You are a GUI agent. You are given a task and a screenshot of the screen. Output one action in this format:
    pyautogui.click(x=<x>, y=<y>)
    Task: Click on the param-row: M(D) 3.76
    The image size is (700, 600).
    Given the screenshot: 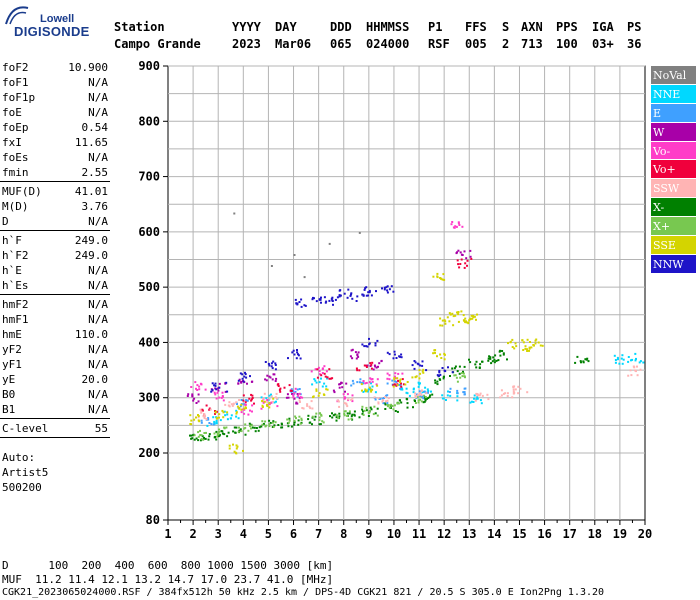 What is the action you would take?
    pyautogui.click(x=55, y=206)
    